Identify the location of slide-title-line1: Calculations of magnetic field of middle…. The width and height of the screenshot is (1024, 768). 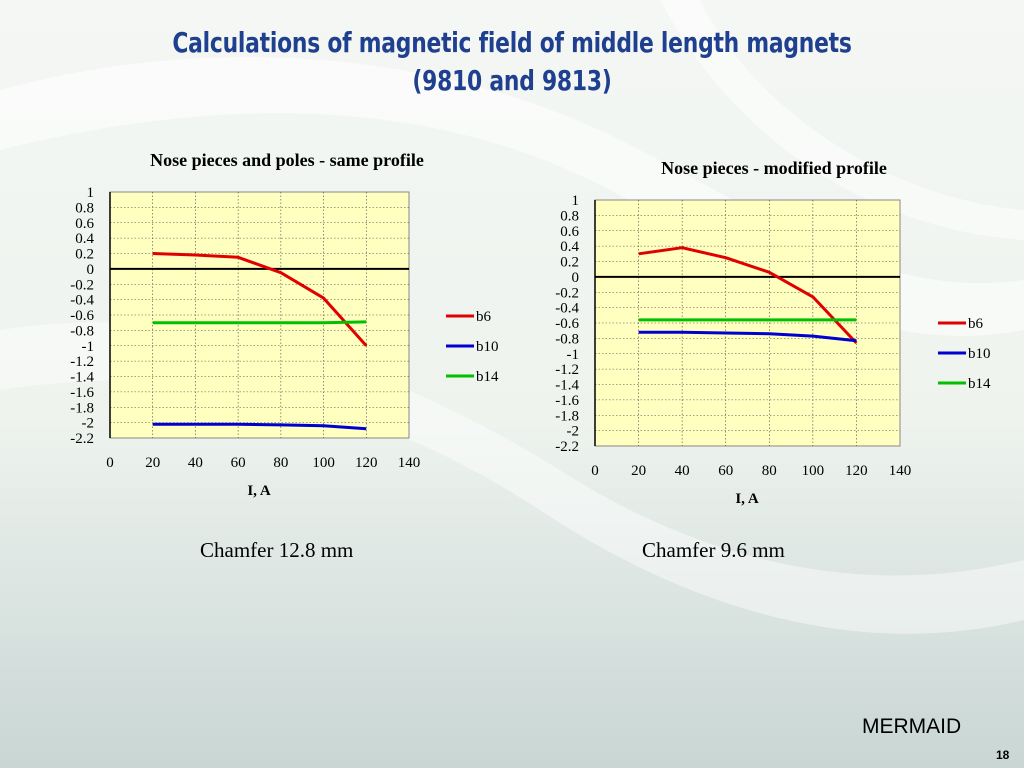
(512, 42).